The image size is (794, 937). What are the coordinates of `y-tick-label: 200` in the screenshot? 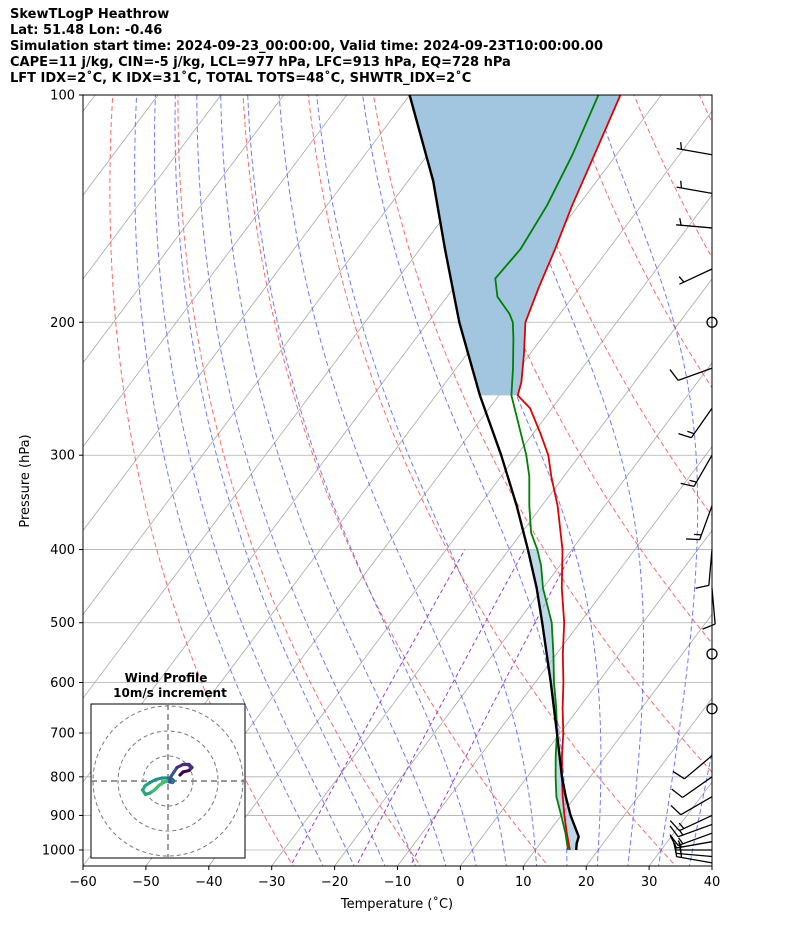 It's located at (62, 323).